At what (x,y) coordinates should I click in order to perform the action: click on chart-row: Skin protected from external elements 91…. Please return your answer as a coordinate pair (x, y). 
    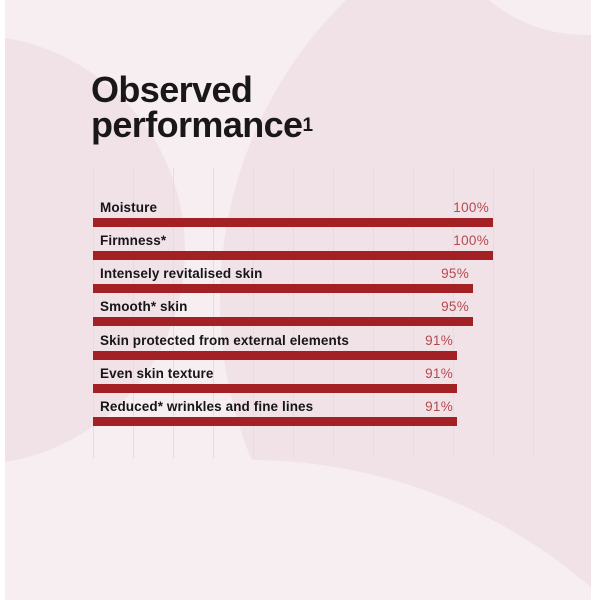
    Looking at the image, I should click on (275, 347).